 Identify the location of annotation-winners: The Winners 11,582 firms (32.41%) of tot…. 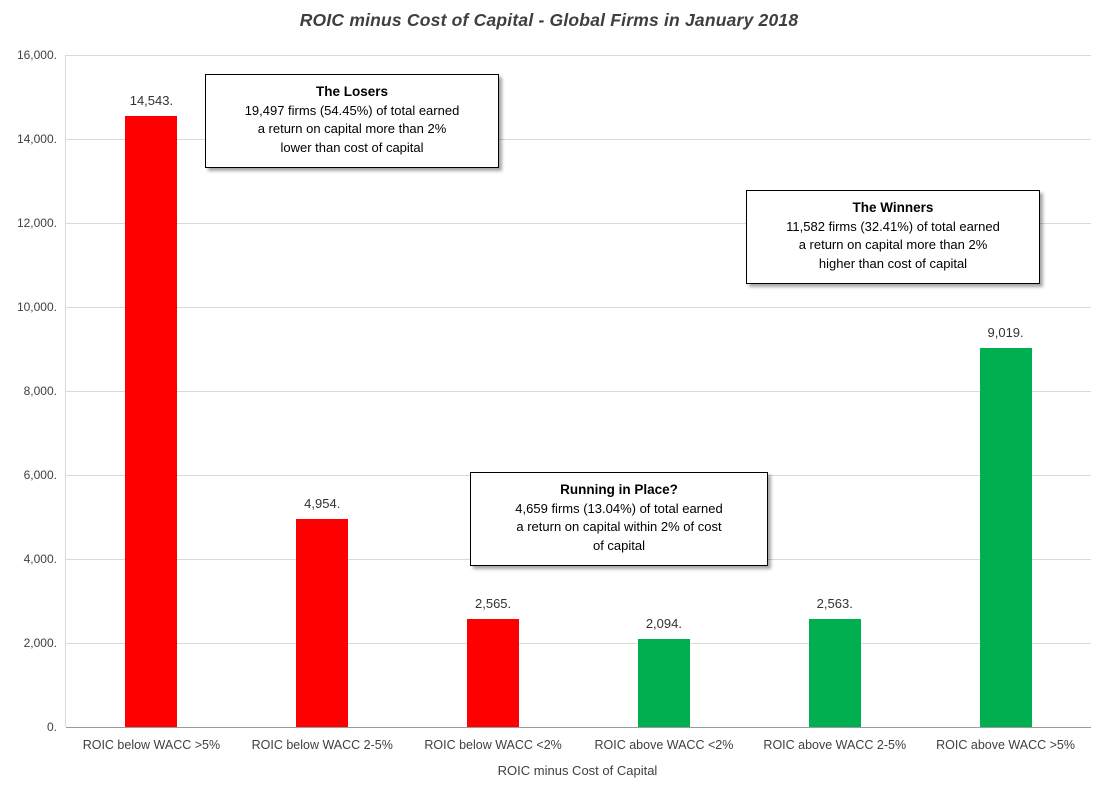
(893, 237).